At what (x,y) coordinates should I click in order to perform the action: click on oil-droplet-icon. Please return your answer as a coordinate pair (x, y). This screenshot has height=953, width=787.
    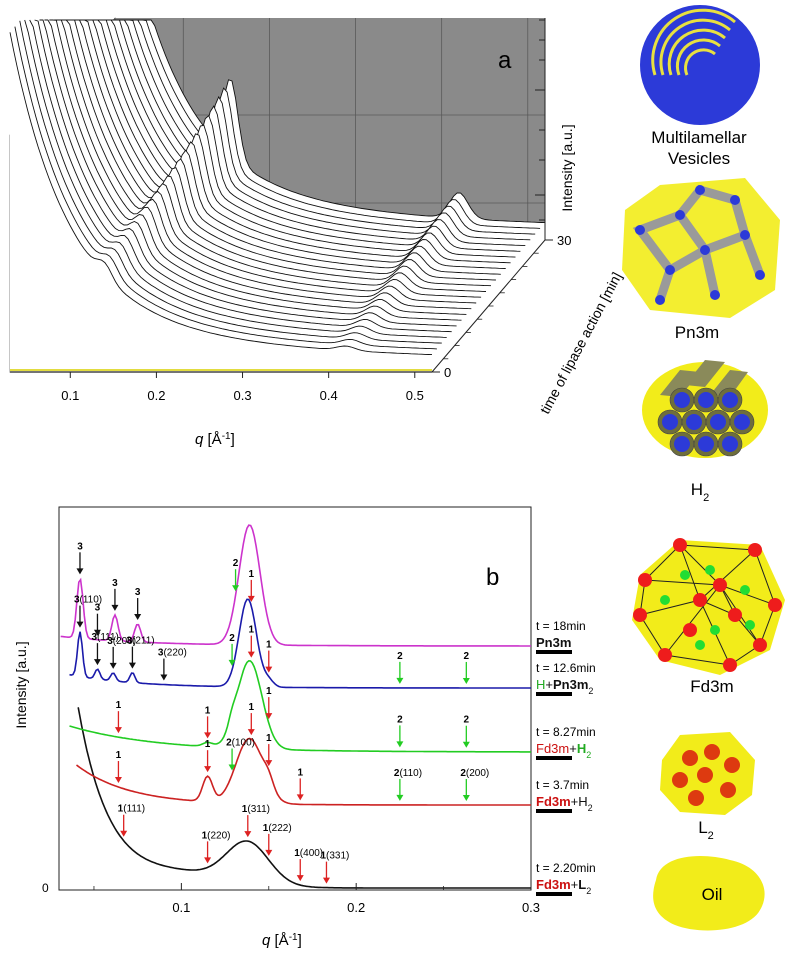
    Looking at the image, I should click on (709, 893).